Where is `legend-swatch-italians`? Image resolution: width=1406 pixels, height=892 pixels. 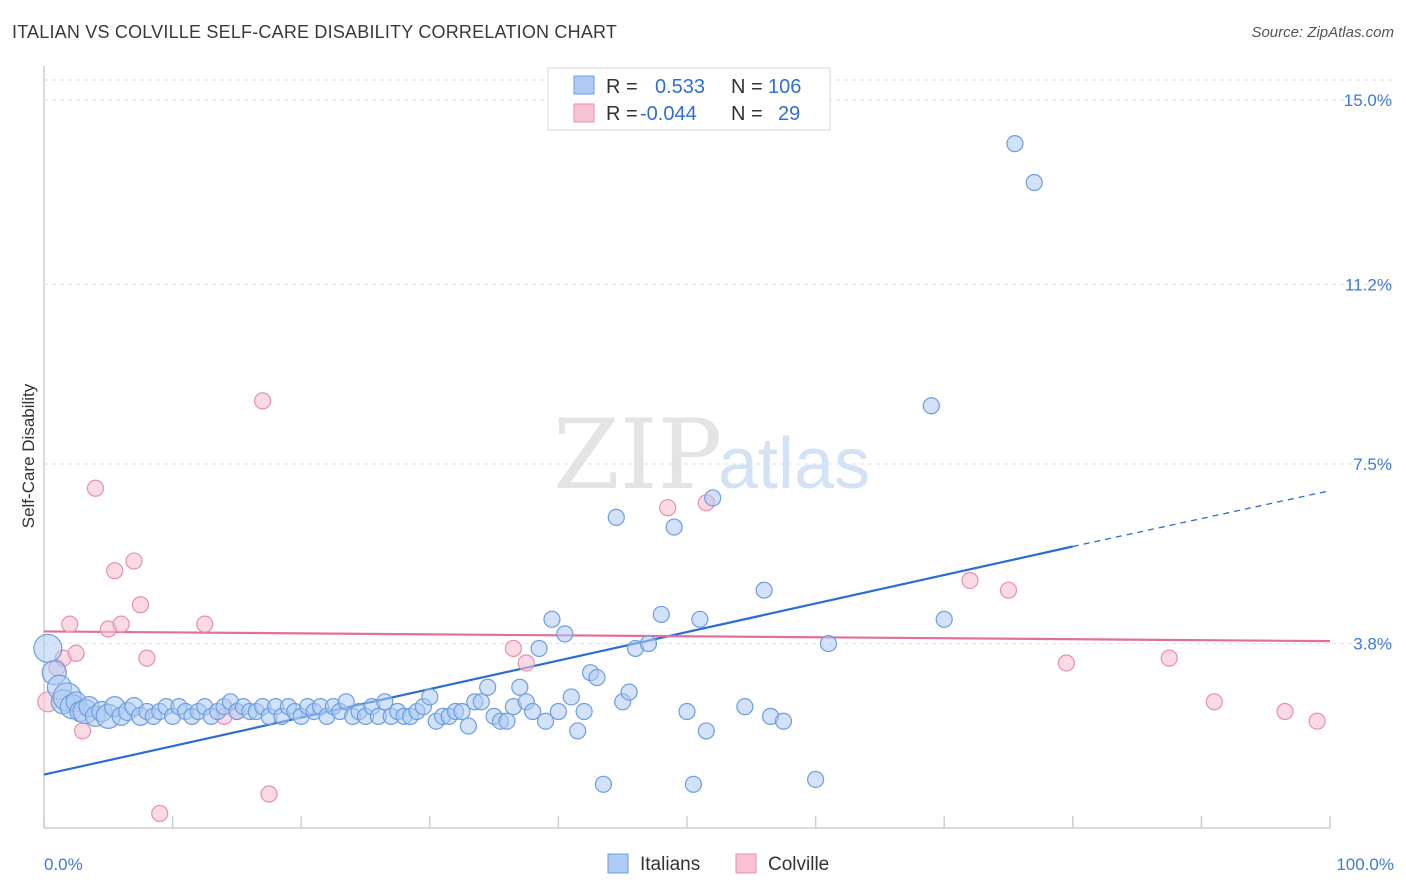
legend-swatch-italians is located at coordinates (584, 85).